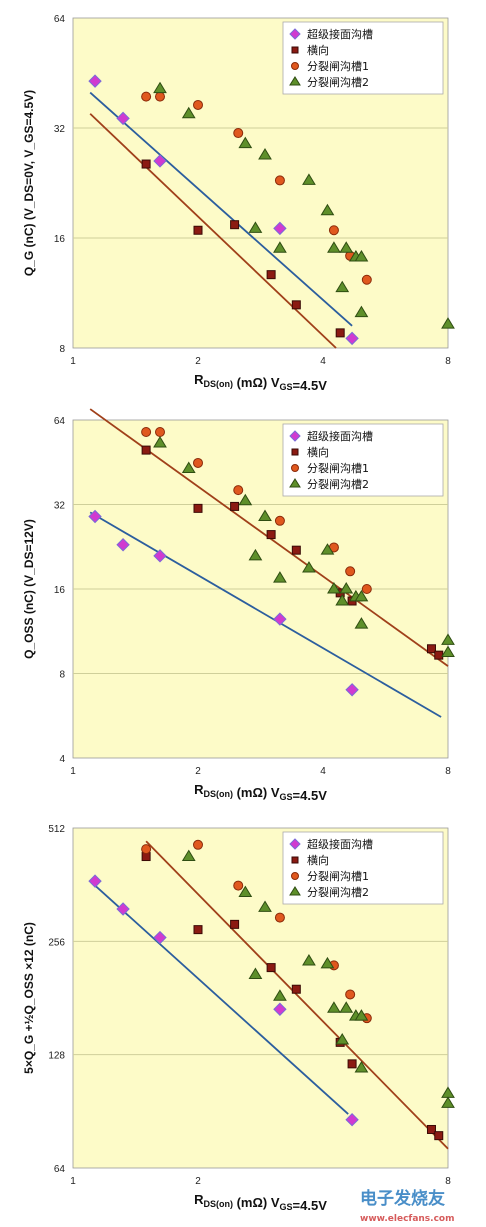  I want to click on y-axis-label: Q_OSS (nC) (V_DS=12V), so click(29, 589).